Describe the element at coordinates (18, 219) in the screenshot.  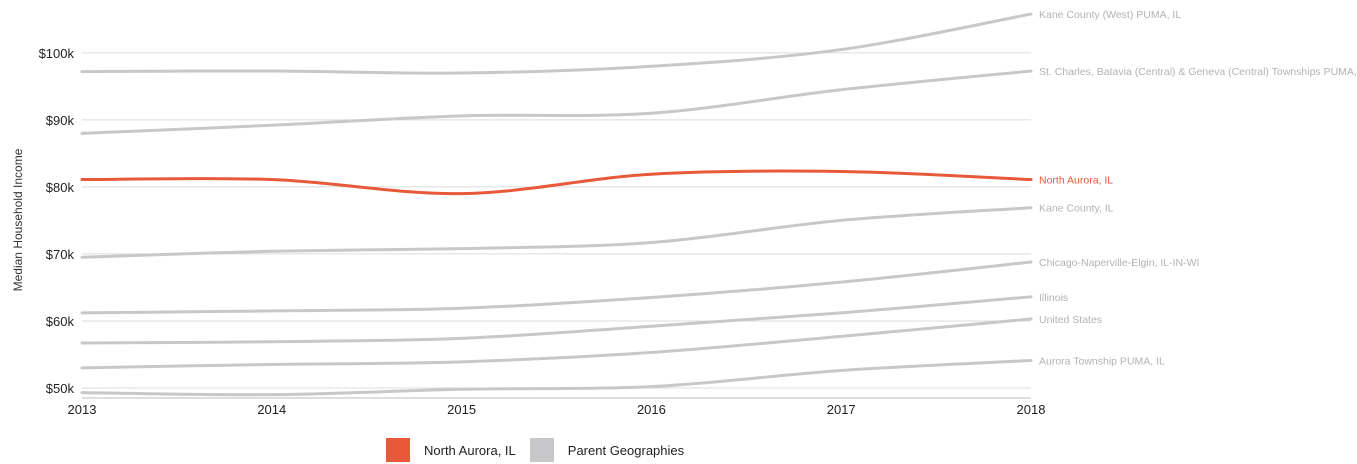
I see `y-axis-label: Median Household Income` at that location.